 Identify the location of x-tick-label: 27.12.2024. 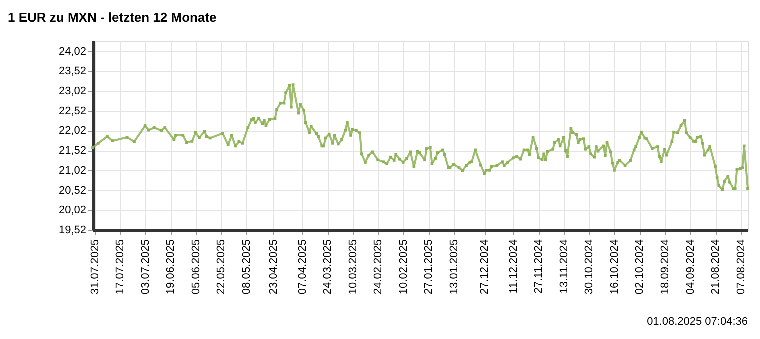
(485, 267).